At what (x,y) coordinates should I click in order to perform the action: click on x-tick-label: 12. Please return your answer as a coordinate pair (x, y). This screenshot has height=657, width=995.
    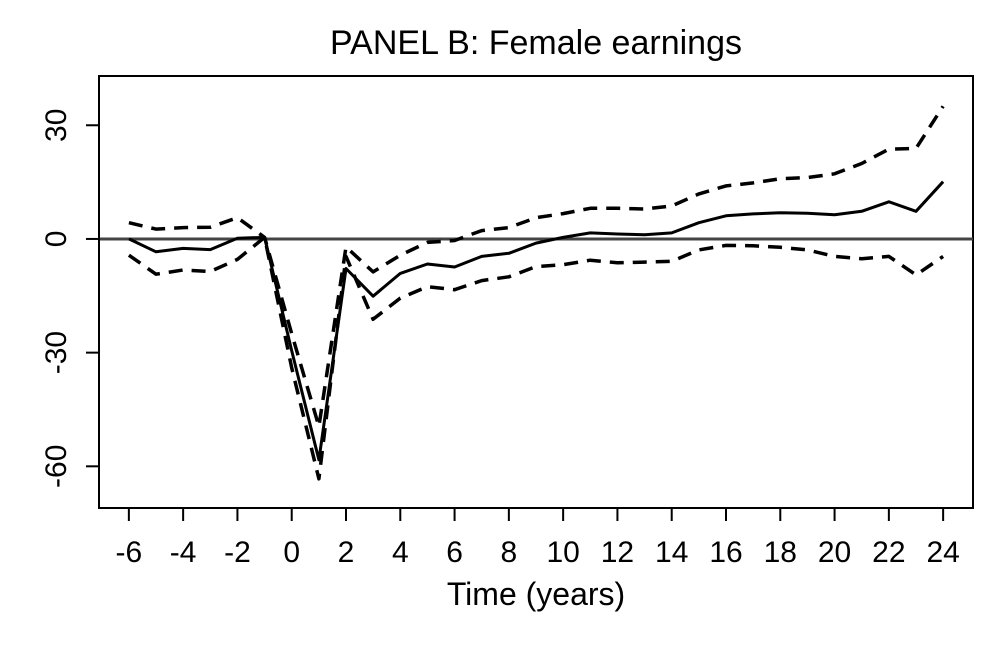
    Looking at the image, I should click on (617, 552).